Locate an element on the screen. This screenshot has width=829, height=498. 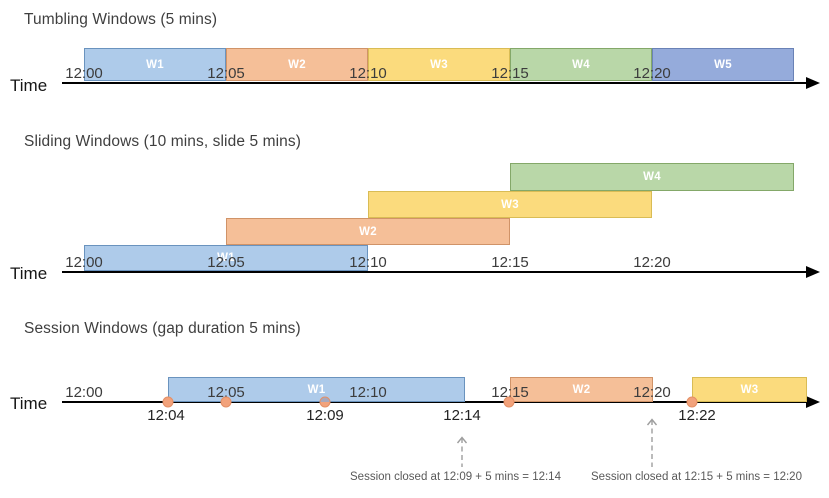
tumbling-window-w3: W3 is located at coordinates (439, 64).